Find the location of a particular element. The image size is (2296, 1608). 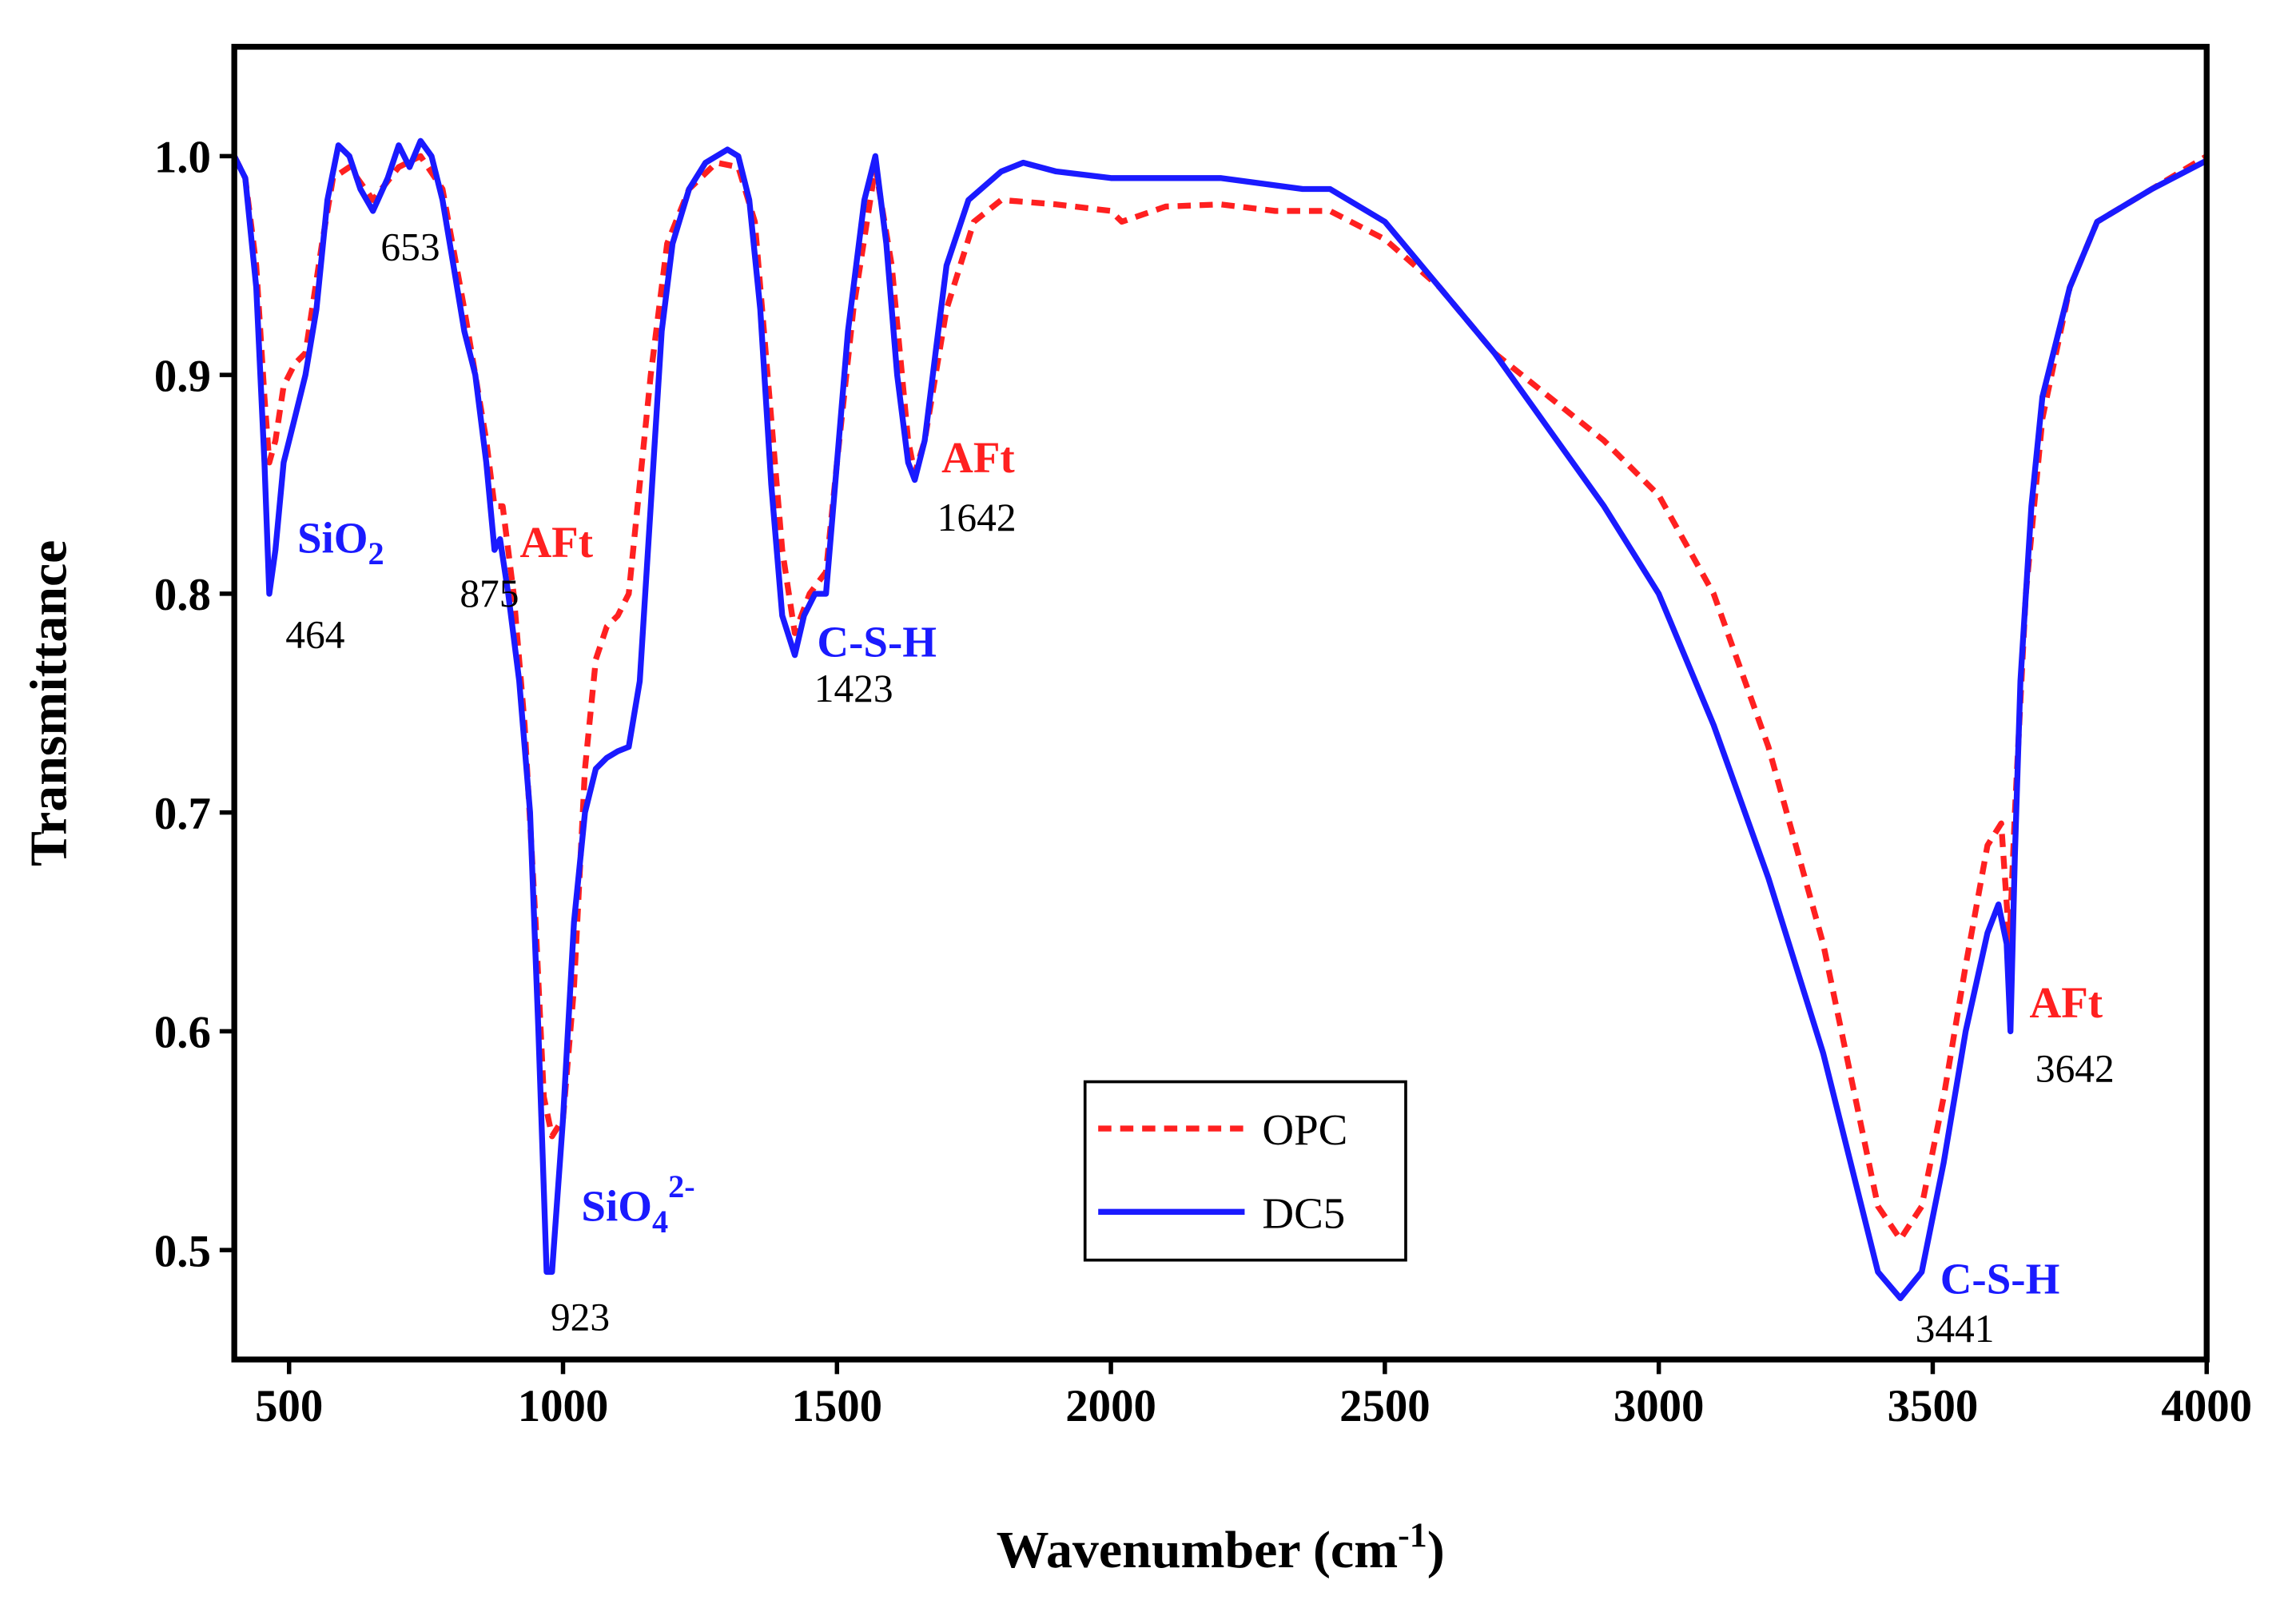

annotation-text: 3642 is located at coordinates (2075, 1069).